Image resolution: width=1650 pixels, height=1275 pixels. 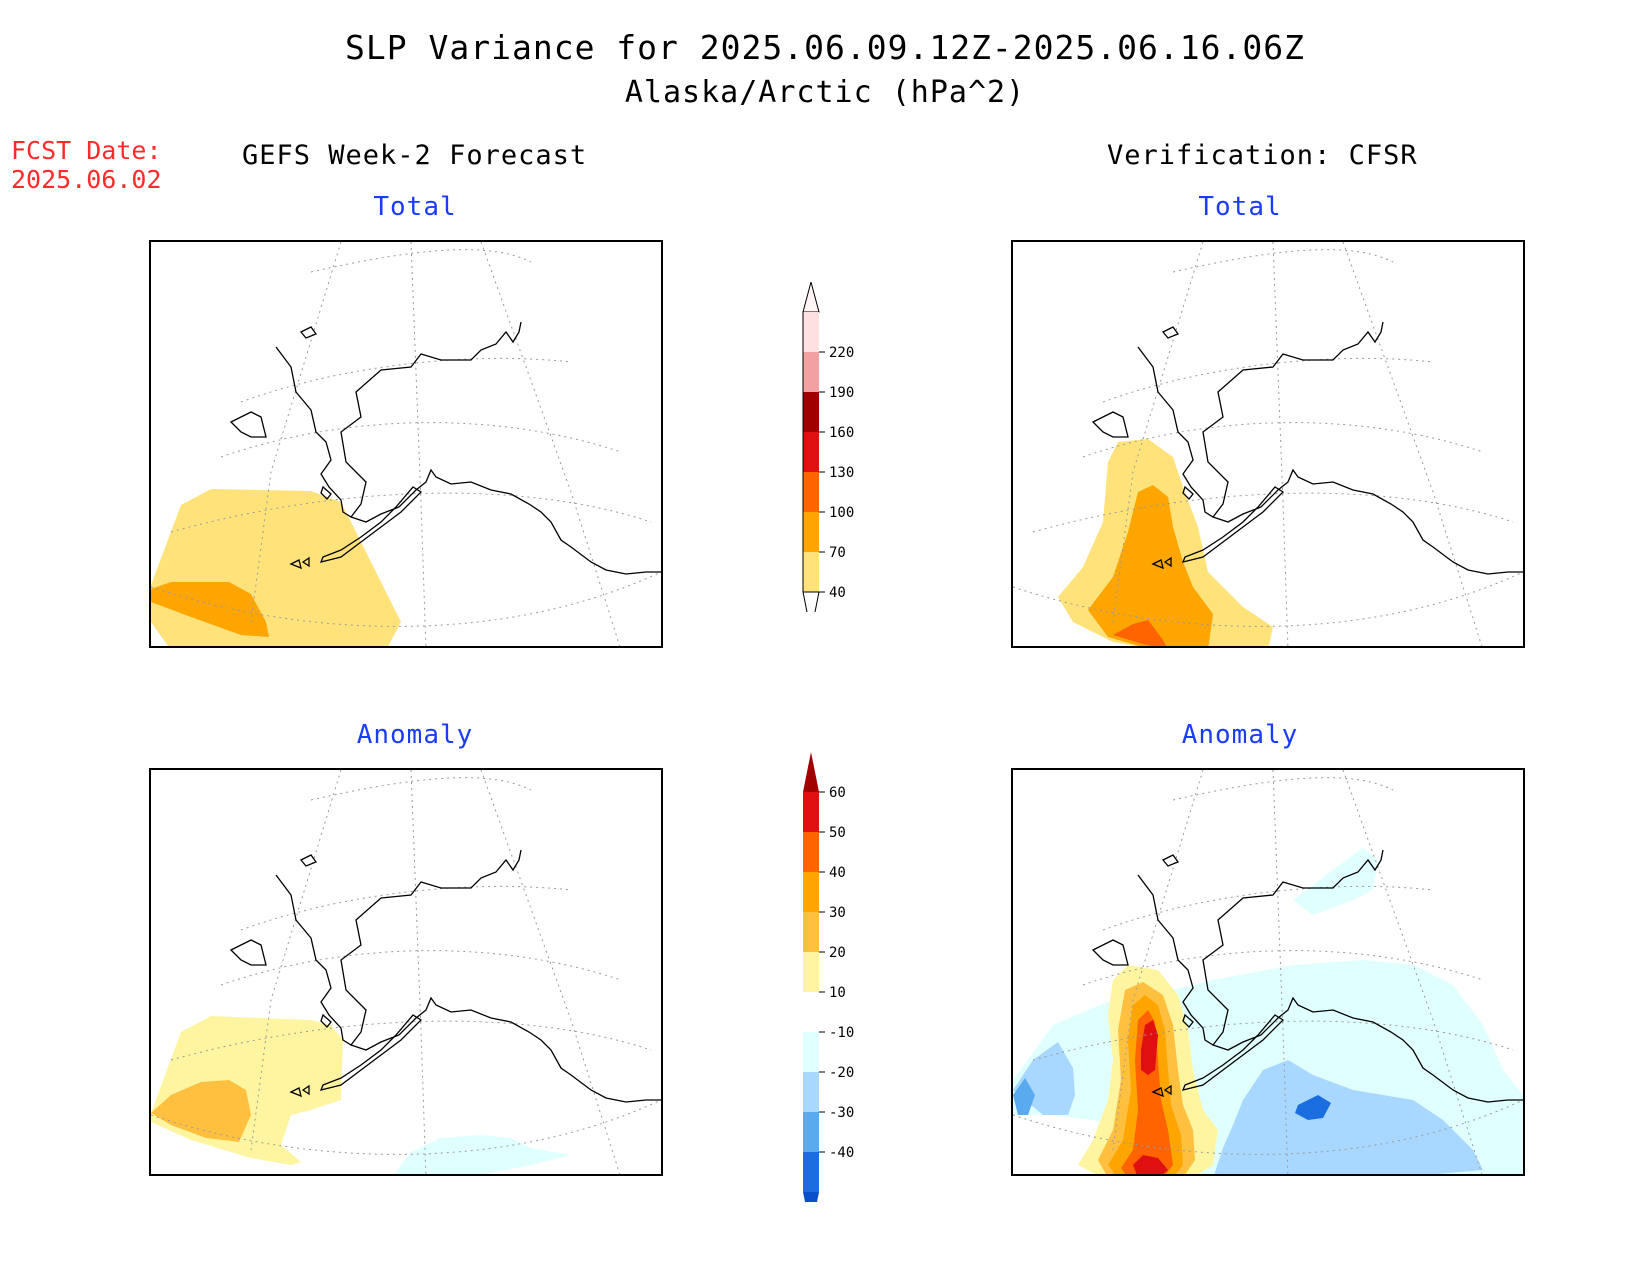 What do you see at coordinates (415, 207) in the screenshot?
I see `forecast-total-label: Total` at bounding box center [415, 207].